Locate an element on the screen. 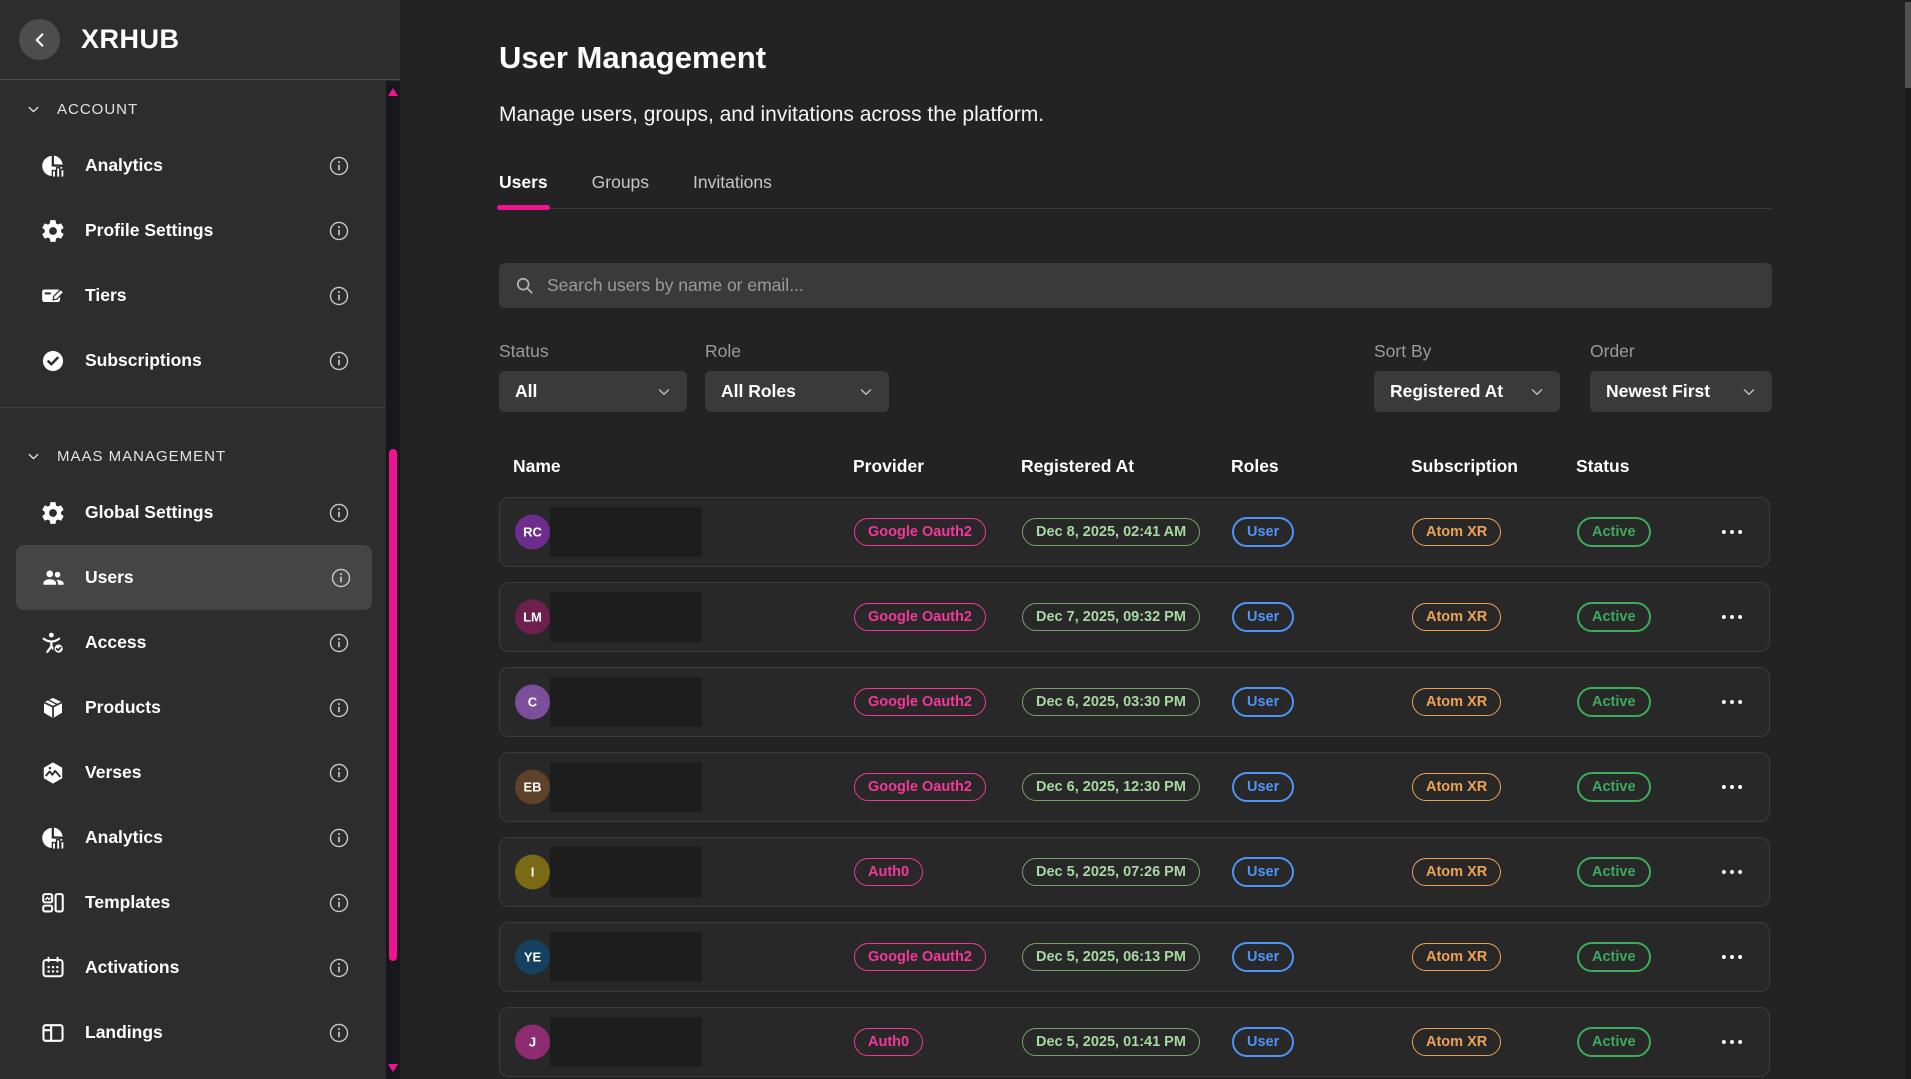 This screenshot has height=1079, width=1911. sidebar-item-verses: Verses is located at coordinates (193, 772).